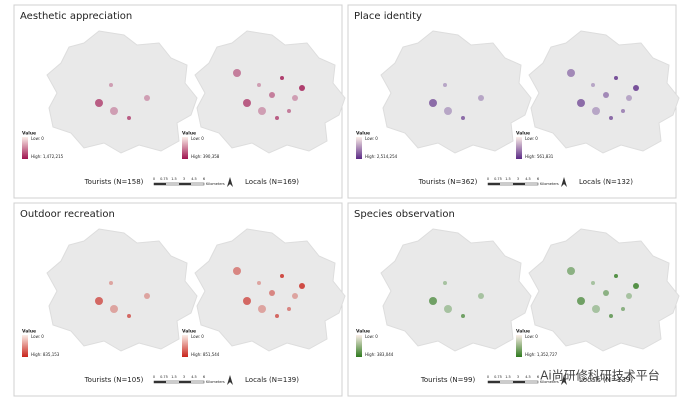 The width and height of the screenshot is (684, 404). What do you see at coordinates (404, 214) in the screenshot?
I see `panel-title: Species observation` at bounding box center [404, 214].